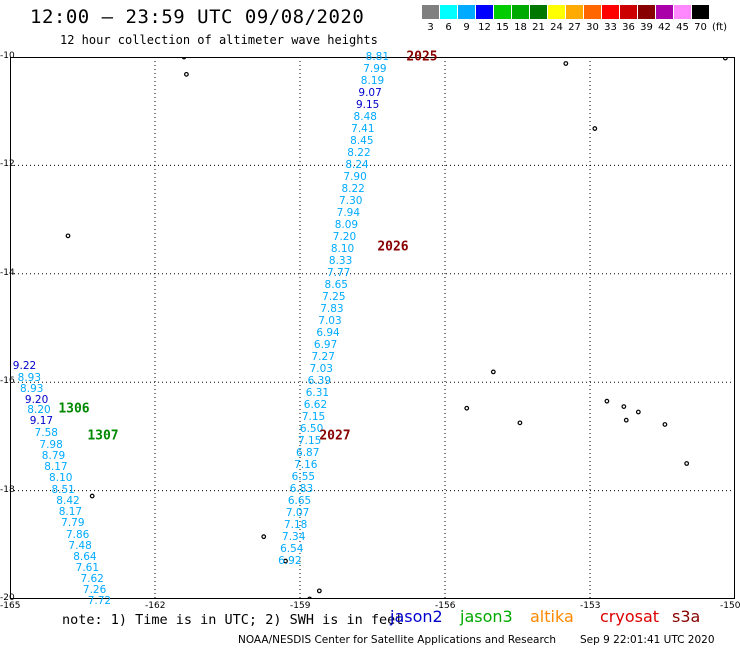  I want to click on wave-height-value: 9.17, so click(41, 421).